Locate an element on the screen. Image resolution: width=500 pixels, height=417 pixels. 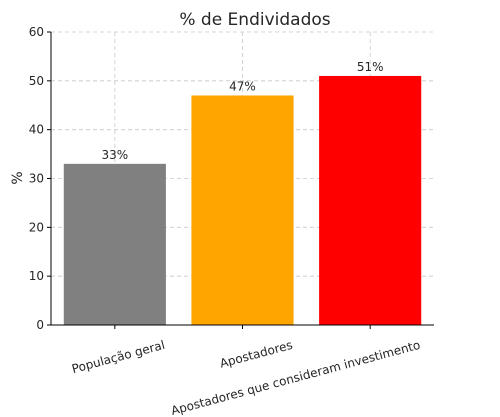
y-tick-label: 40 is located at coordinates (36, 130).